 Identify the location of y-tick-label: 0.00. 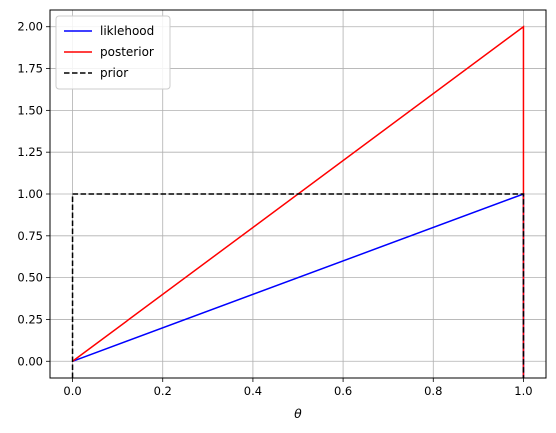
(30, 361).